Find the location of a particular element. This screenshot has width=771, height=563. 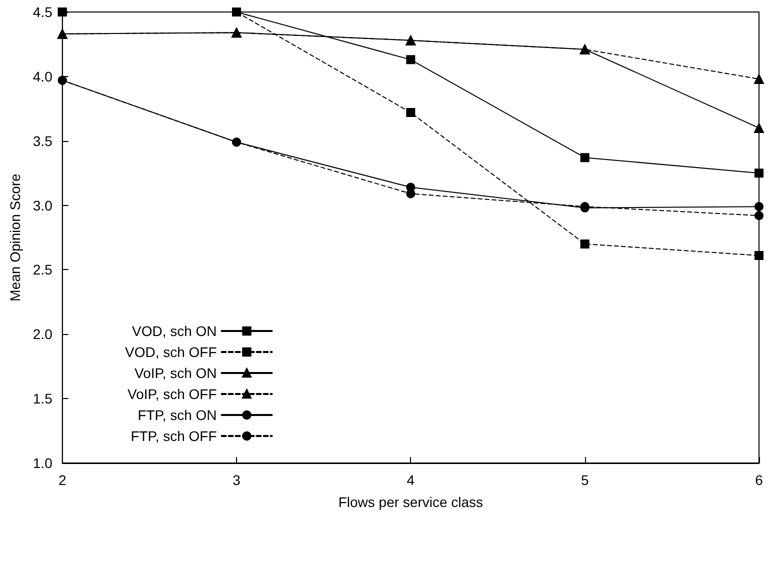

y-tick-label: 1.5 is located at coordinates (42, 398).